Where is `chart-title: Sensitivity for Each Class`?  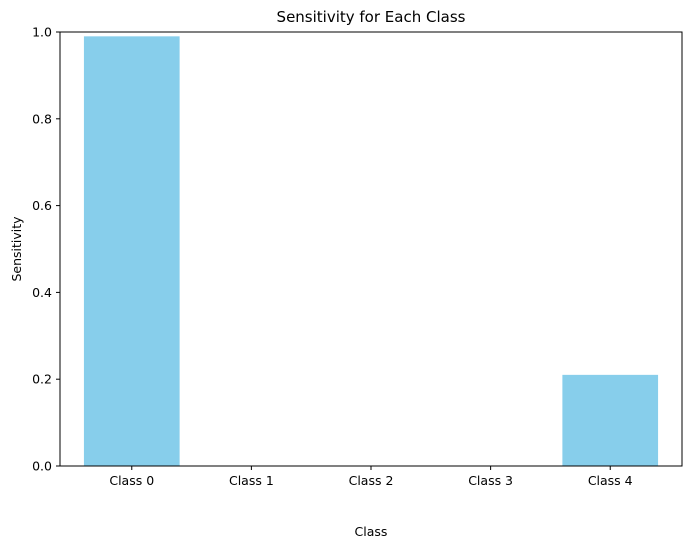 chart-title: Sensitivity for Each Class is located at coordinates (371, 17).